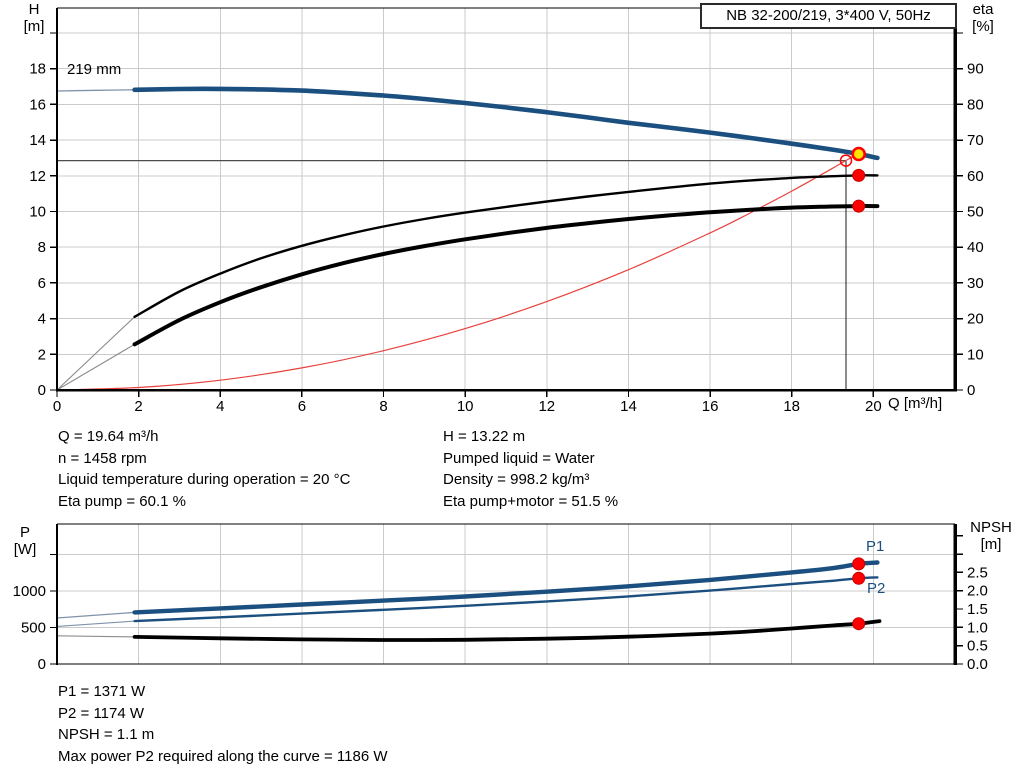 Image resolution: width=1024 pixels, height=781 pixels. I want to click on tick-label-right: 0, so click(971, 390).